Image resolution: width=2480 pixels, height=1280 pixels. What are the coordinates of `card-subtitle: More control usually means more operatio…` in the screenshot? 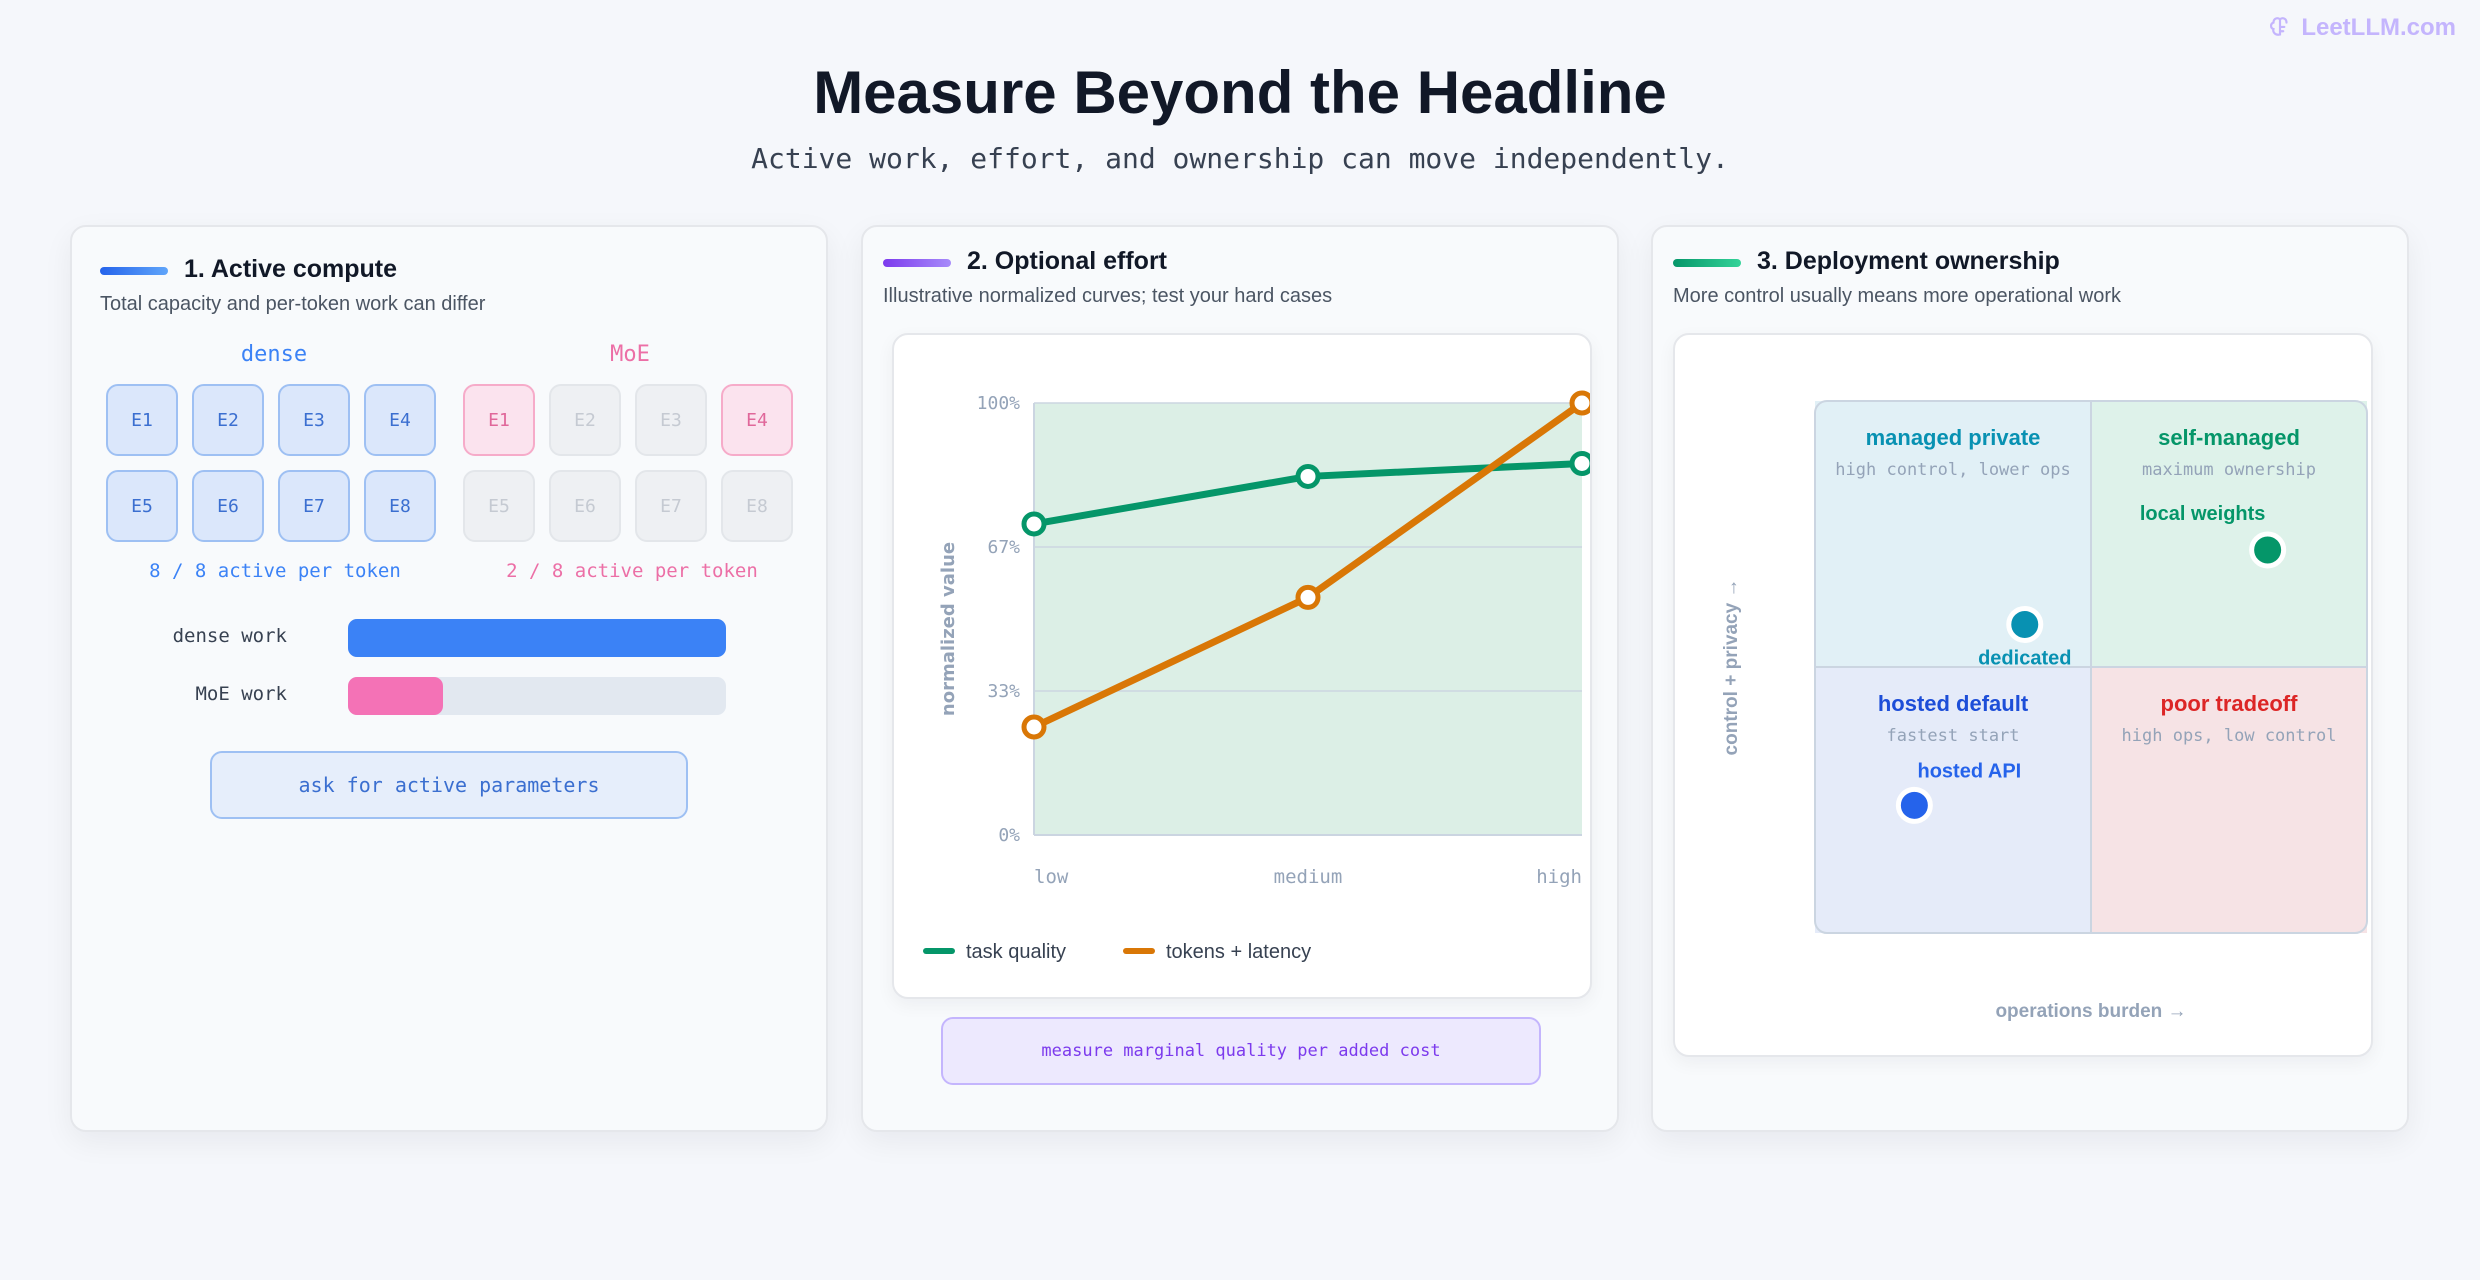 It's located at (1897, 296).